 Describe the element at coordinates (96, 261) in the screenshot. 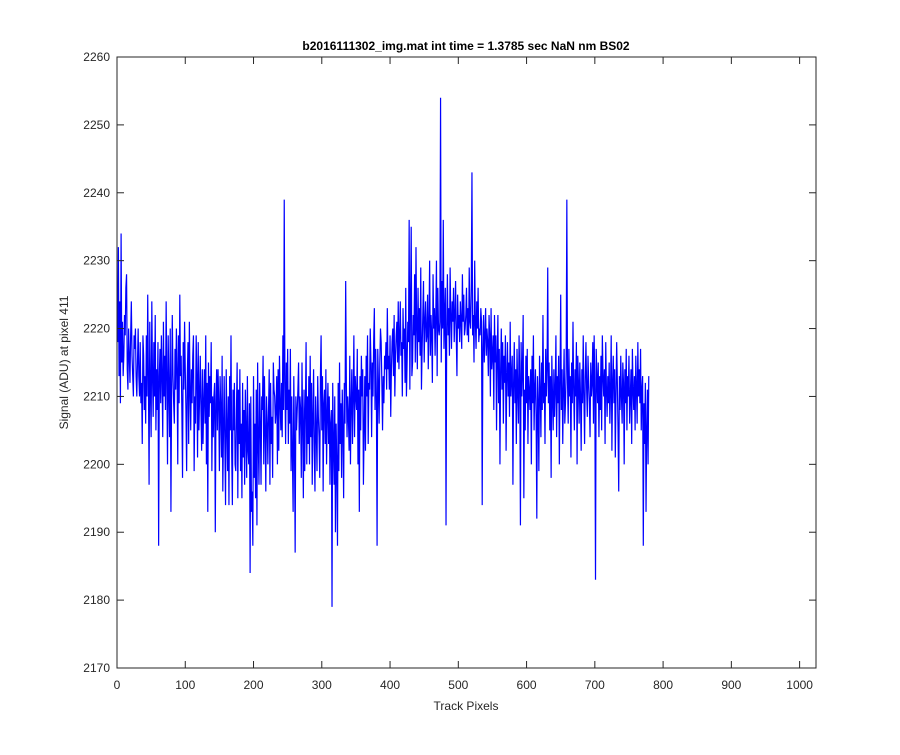

I see `y-tick-label: 2230` at that location.